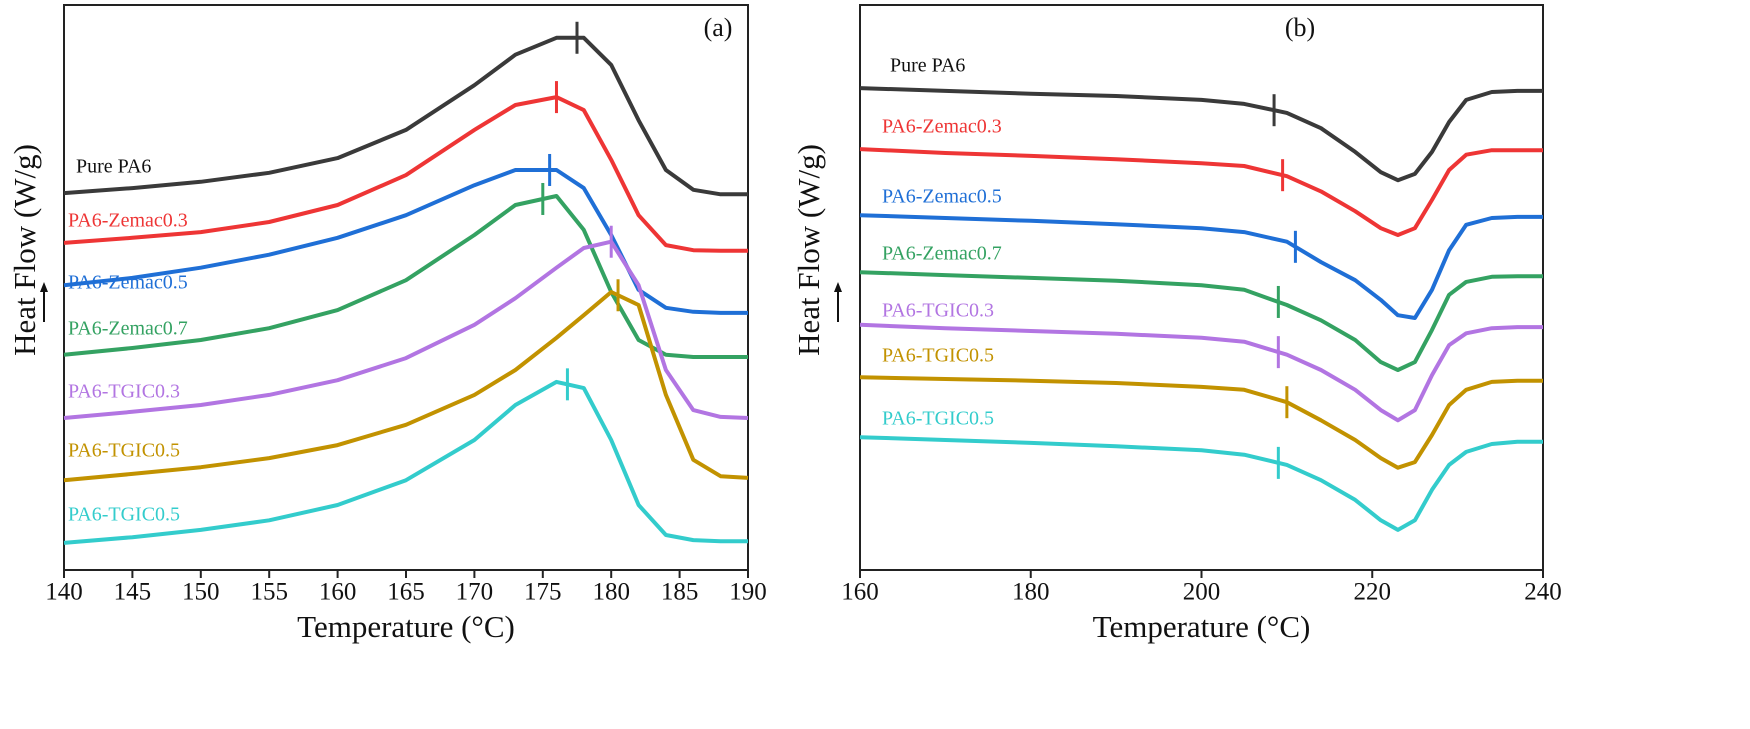  Describe the element at coordinates (1202, 592) in the screenshot. I see `x-tick-label: 200` at that location.